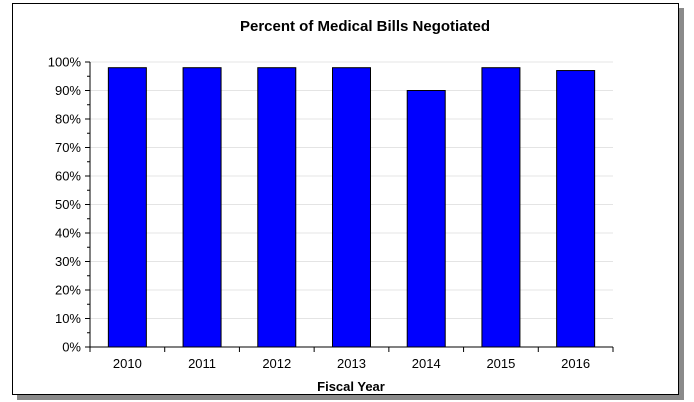  Describe the element at coordinates (501, 207) in the screenshot. I see `bar-2015` at that location.